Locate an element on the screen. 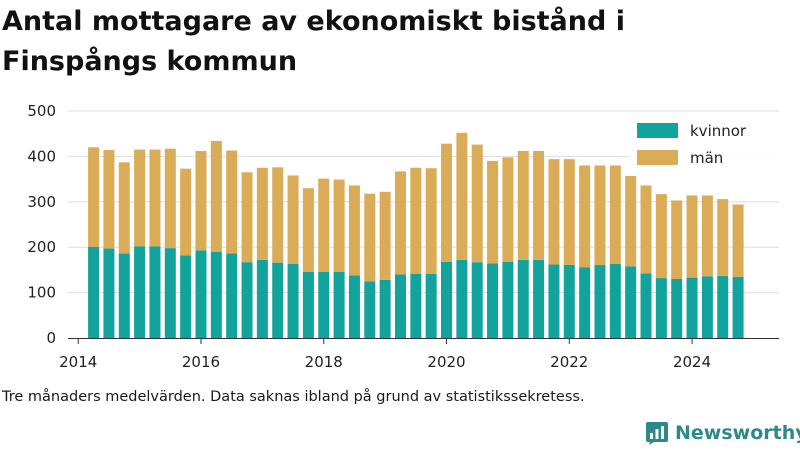  legend-label: kvinnor is located at coordinates (718, 131).